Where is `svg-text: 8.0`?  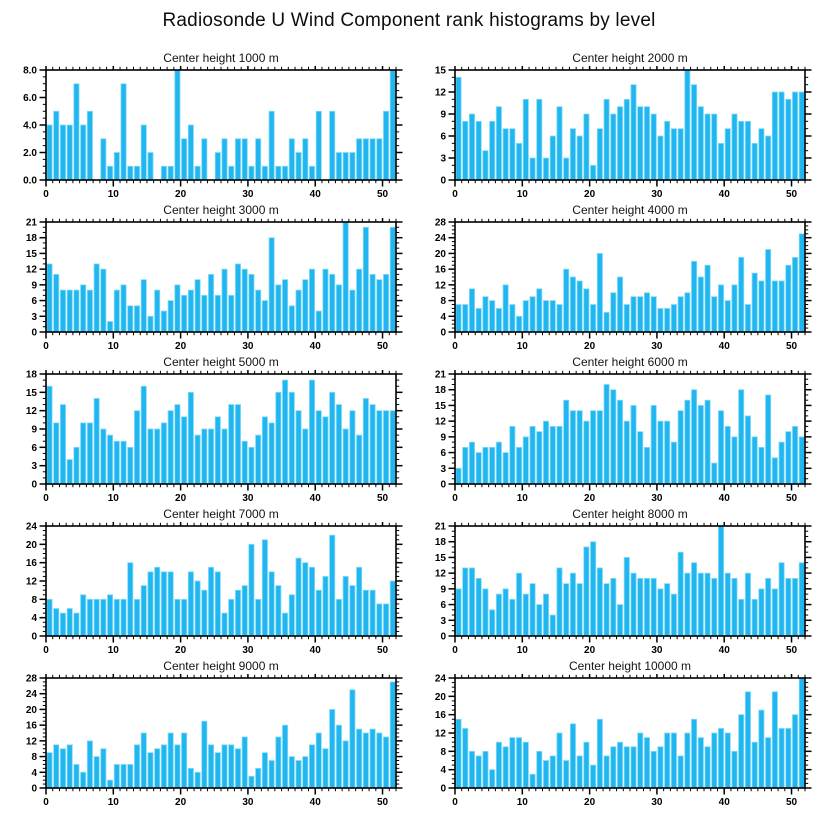
svg-text: 8.0 is located at coordinates (30, 71).